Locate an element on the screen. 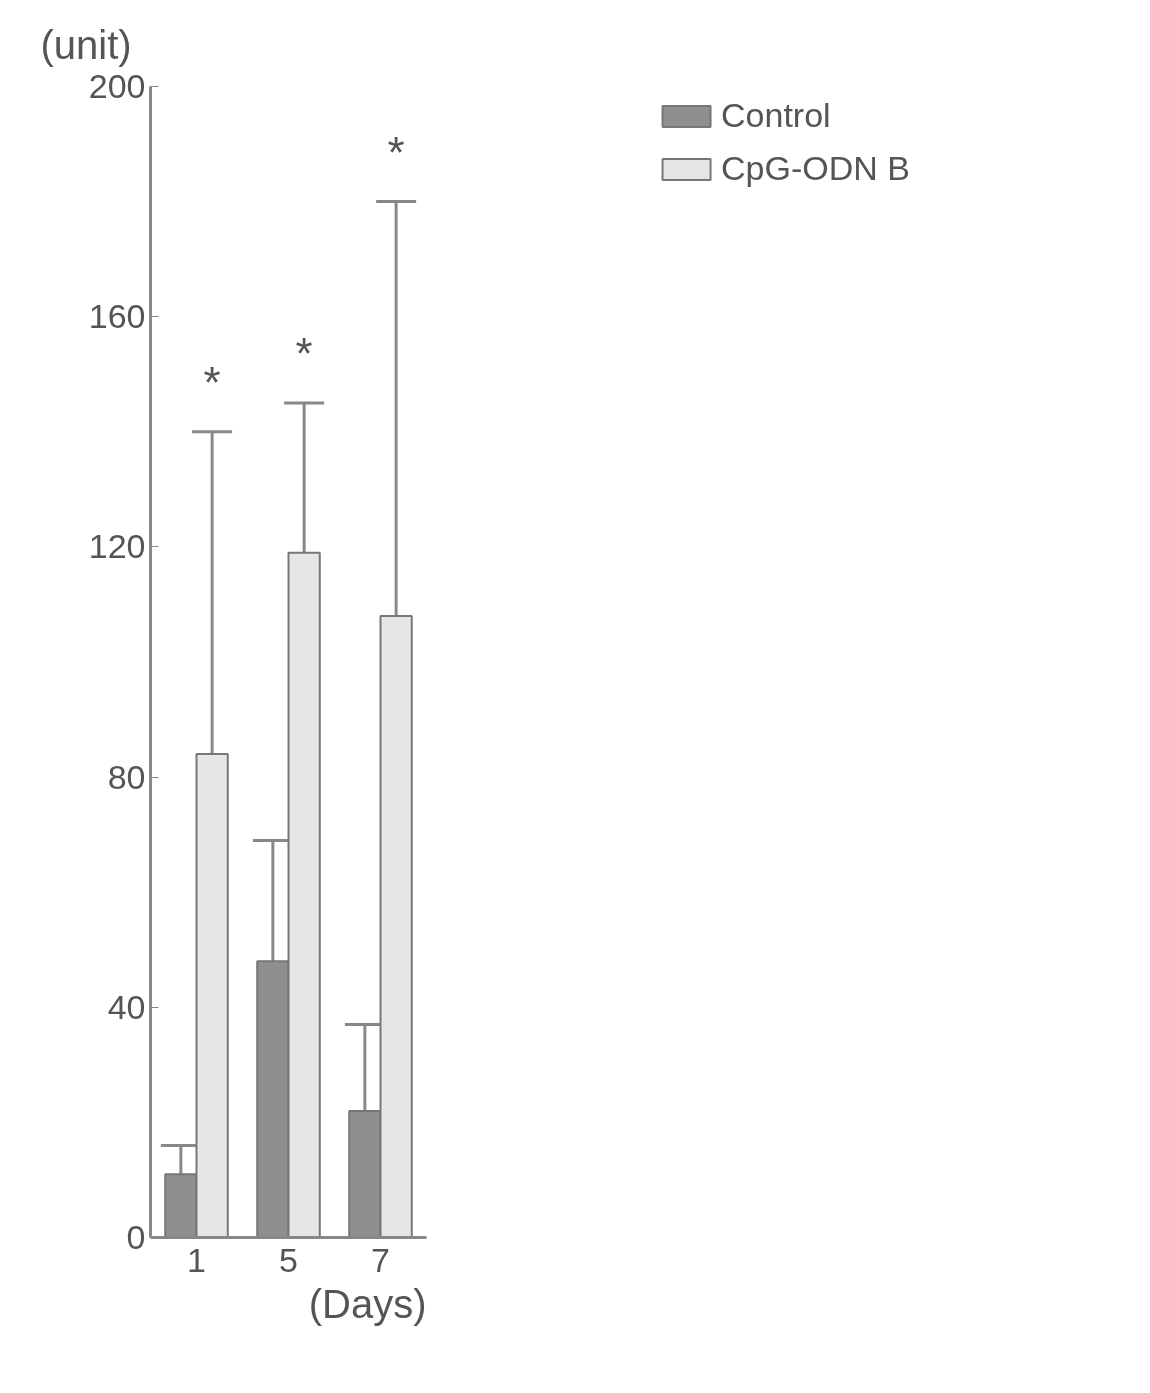  y-tick-label: 0 is located at coordinates (136, 1237).